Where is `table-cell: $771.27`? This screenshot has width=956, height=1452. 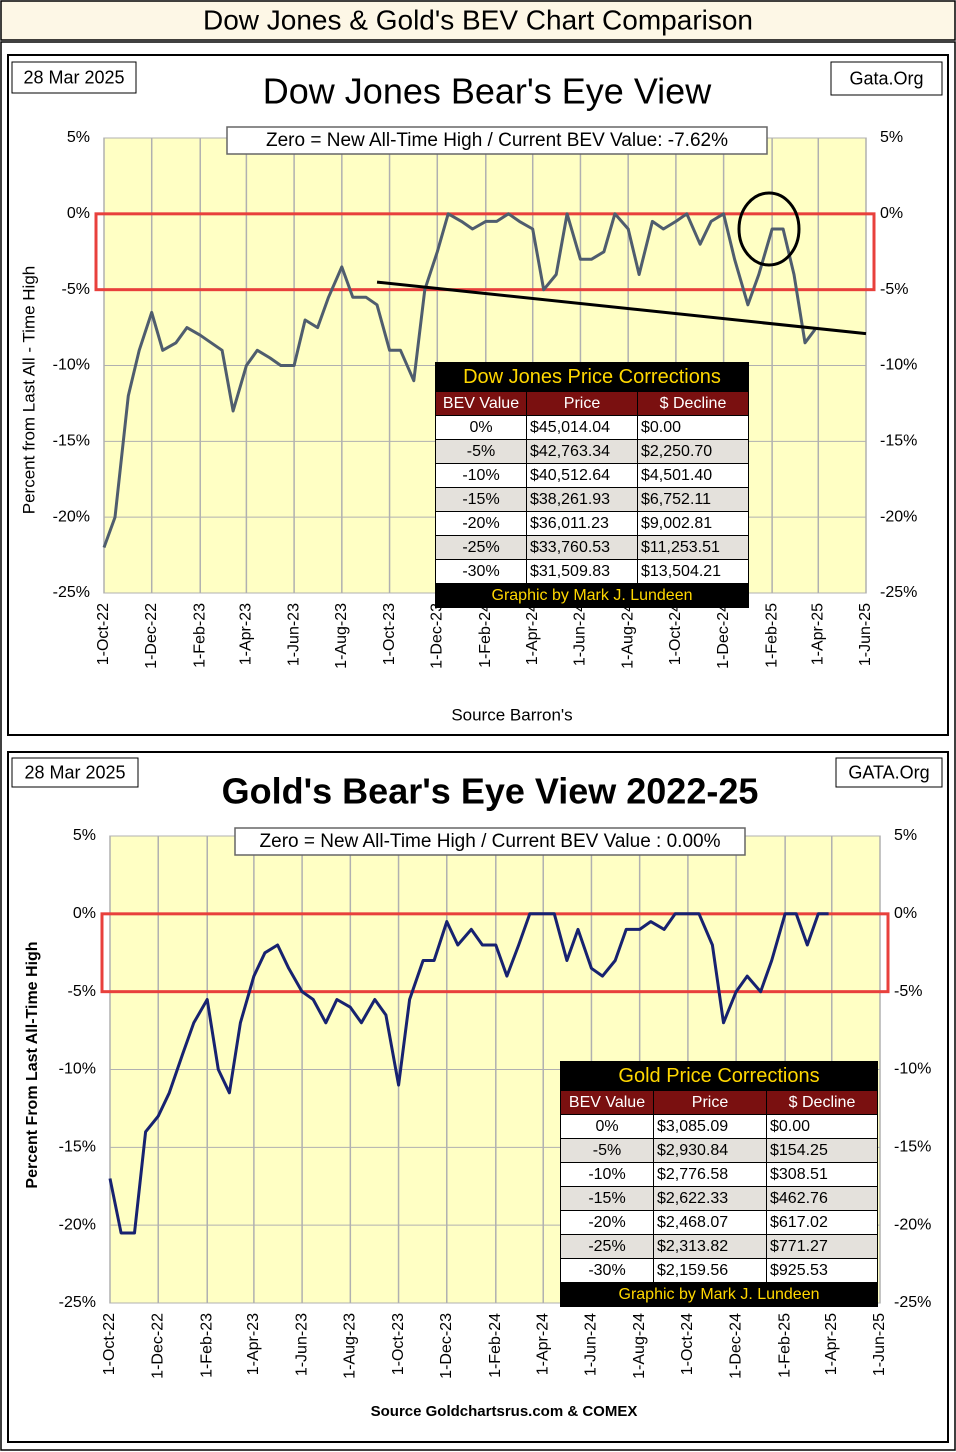
table-cell: $771.27 is located at coordinates (822, 1246).